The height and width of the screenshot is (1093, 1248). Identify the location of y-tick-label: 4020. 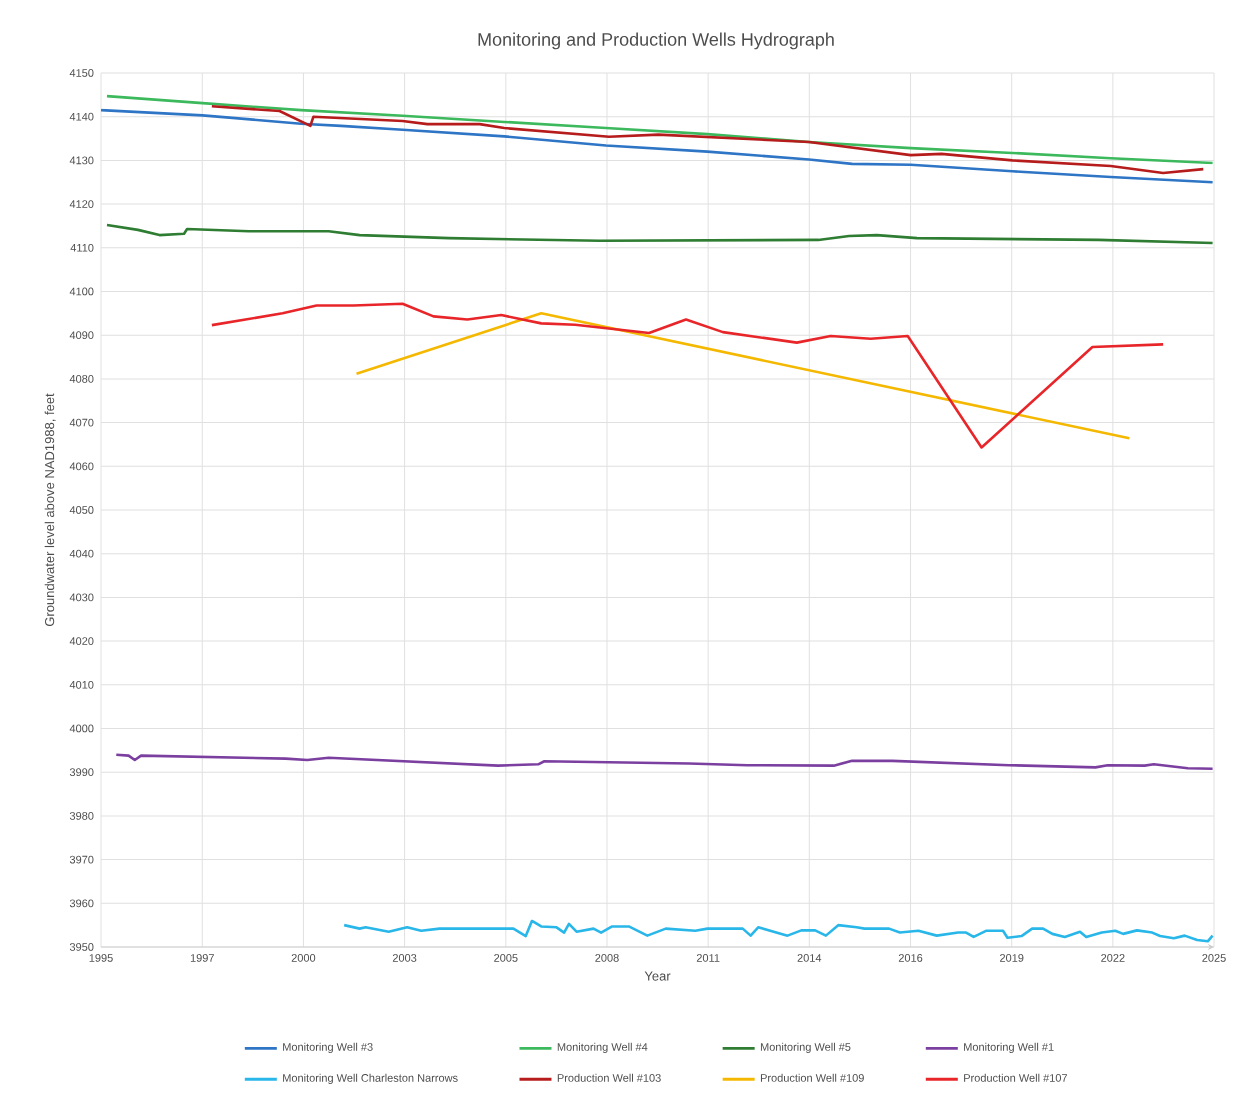
(81, 641).